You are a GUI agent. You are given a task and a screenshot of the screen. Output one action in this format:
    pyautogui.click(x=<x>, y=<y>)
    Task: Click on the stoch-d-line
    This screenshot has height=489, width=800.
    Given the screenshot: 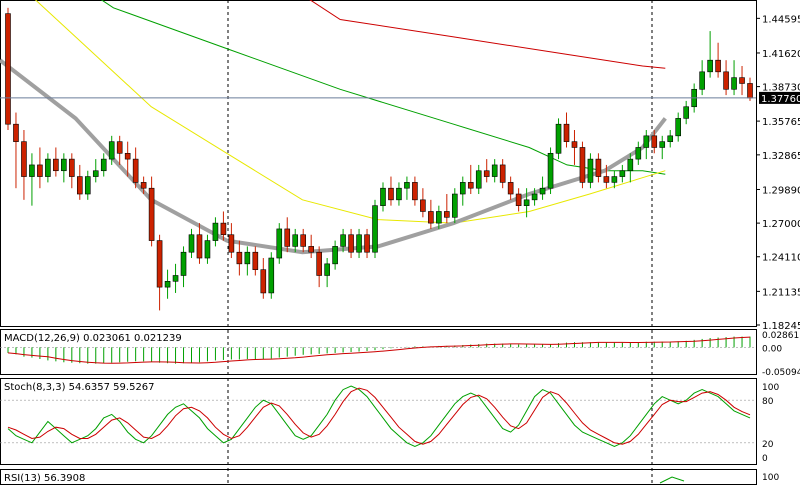 What is the action you would take?
    pyautogui.click(x=379, y=416)
    